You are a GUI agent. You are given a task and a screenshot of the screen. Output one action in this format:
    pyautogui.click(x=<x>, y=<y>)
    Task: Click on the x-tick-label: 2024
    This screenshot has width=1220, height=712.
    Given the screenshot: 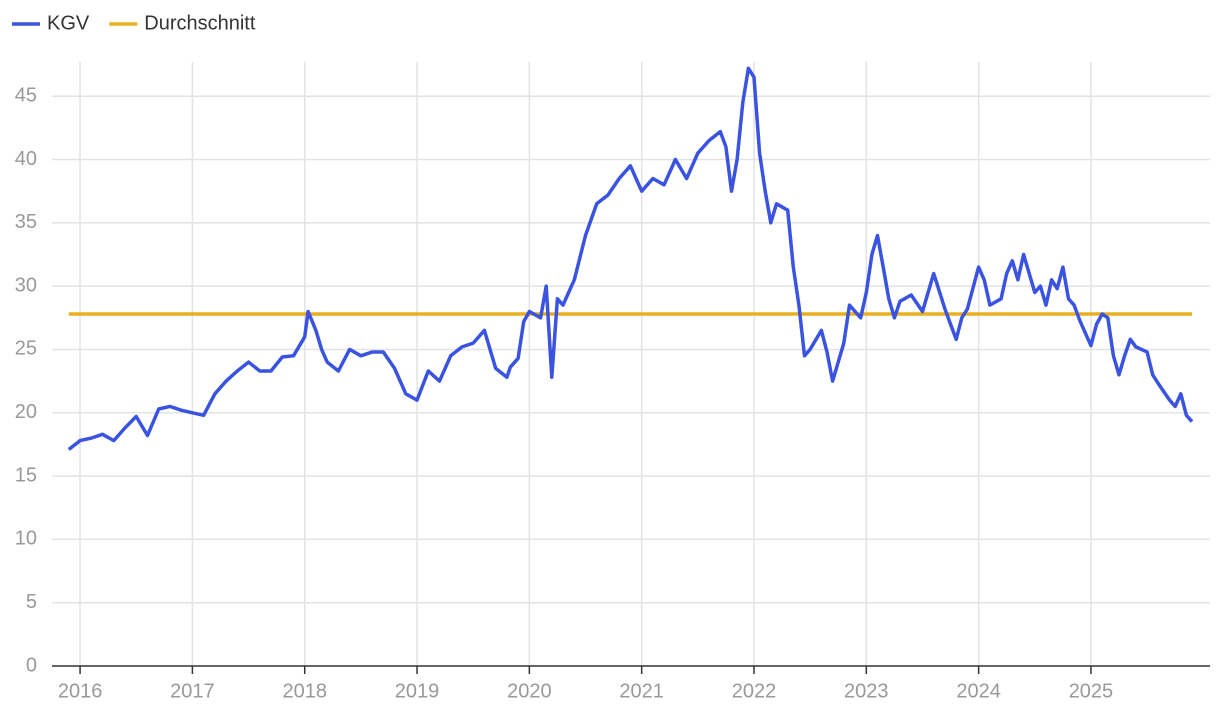 What is the action you would take?
    pyautogui.click(x=978, y=691)
    